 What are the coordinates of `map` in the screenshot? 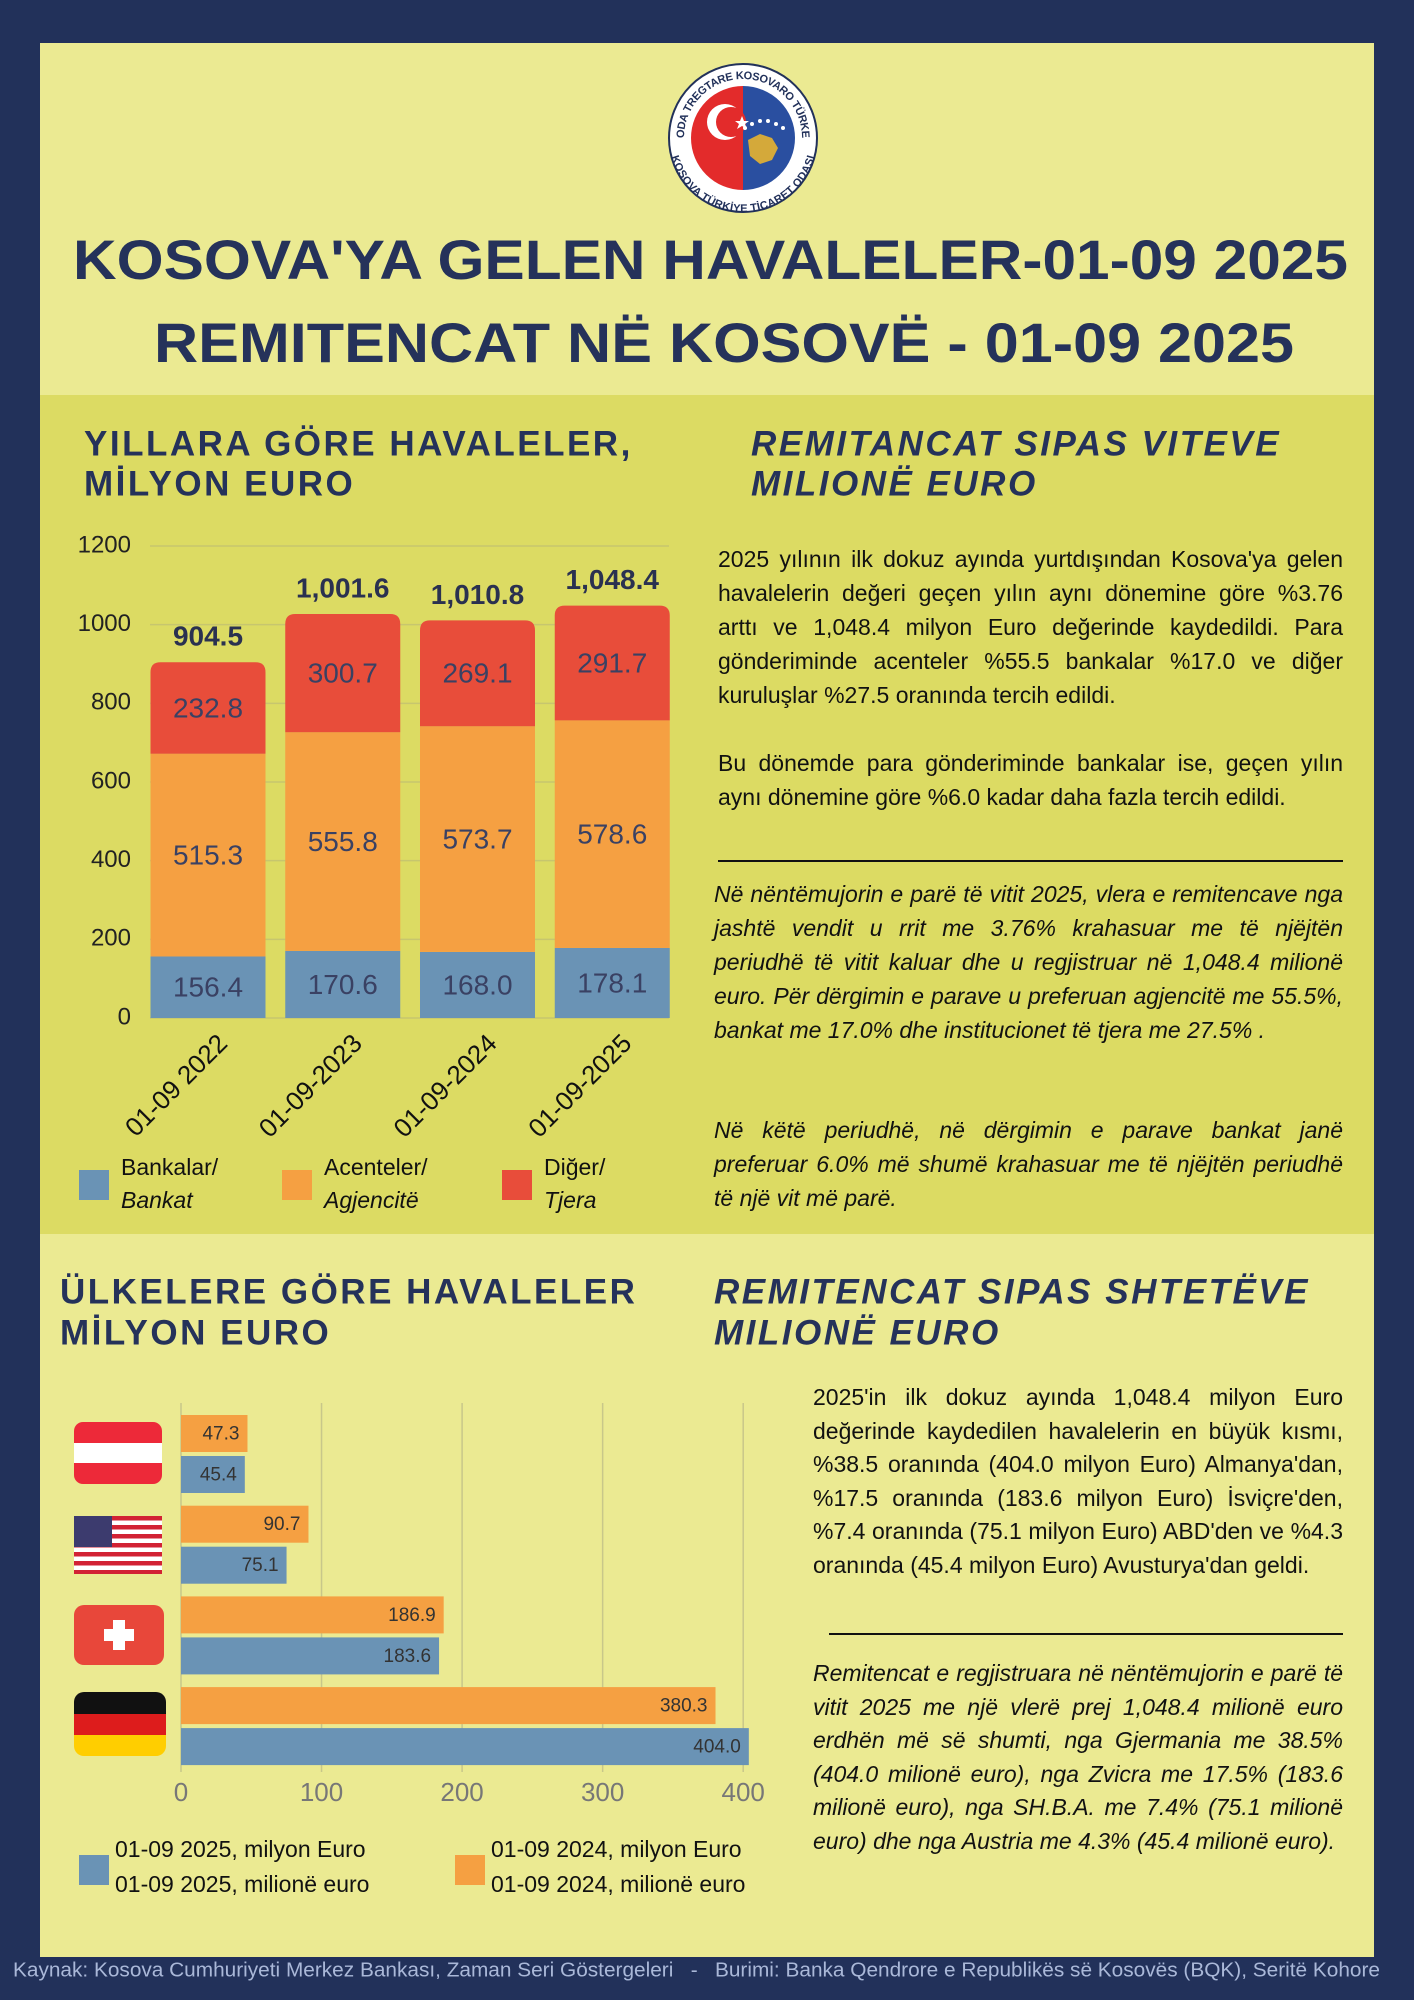 It's located at (763, 149).